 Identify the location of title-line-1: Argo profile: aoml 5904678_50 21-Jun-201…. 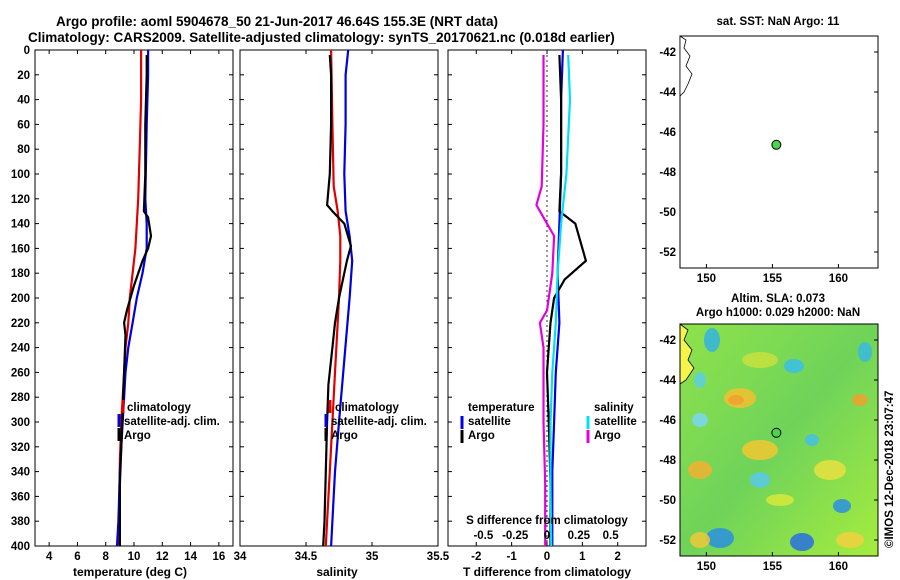
(277, 21).